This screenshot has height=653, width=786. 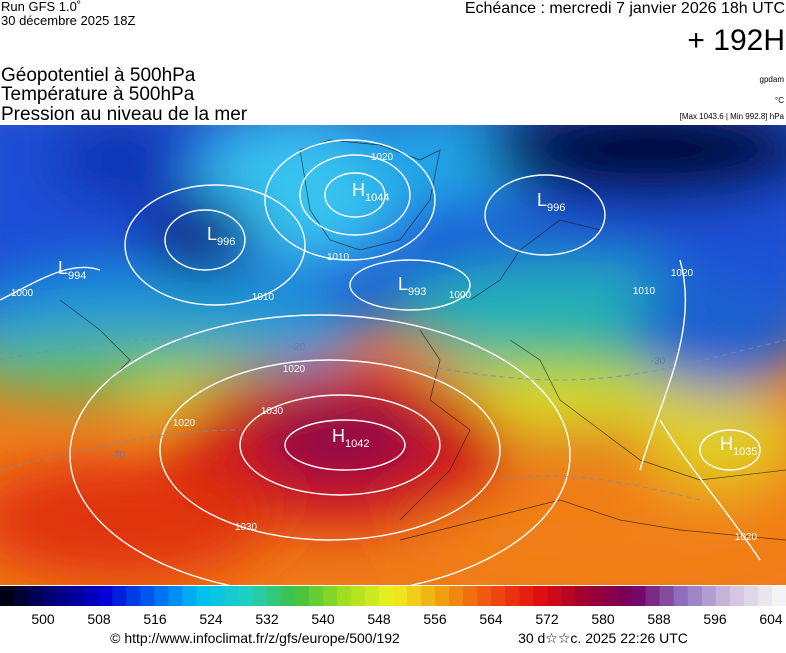 What do you see at coordinates (644, 291) in the screenshot?
I see `contour-label: 1010` at bounding box center [644, 291].